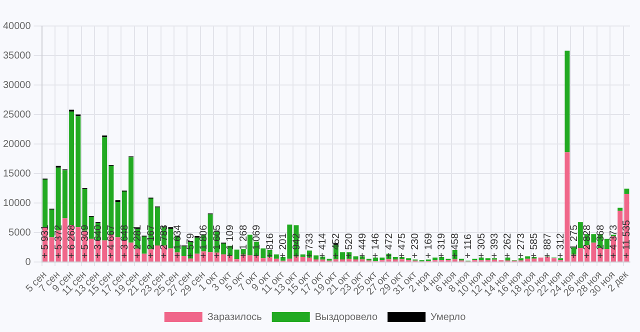 The width and height of the screenshot is (640, 332). What do you see at coordinates (455, 245) in the screenshot?
I see `data-label: + 458` at bounding box center [455, 245].